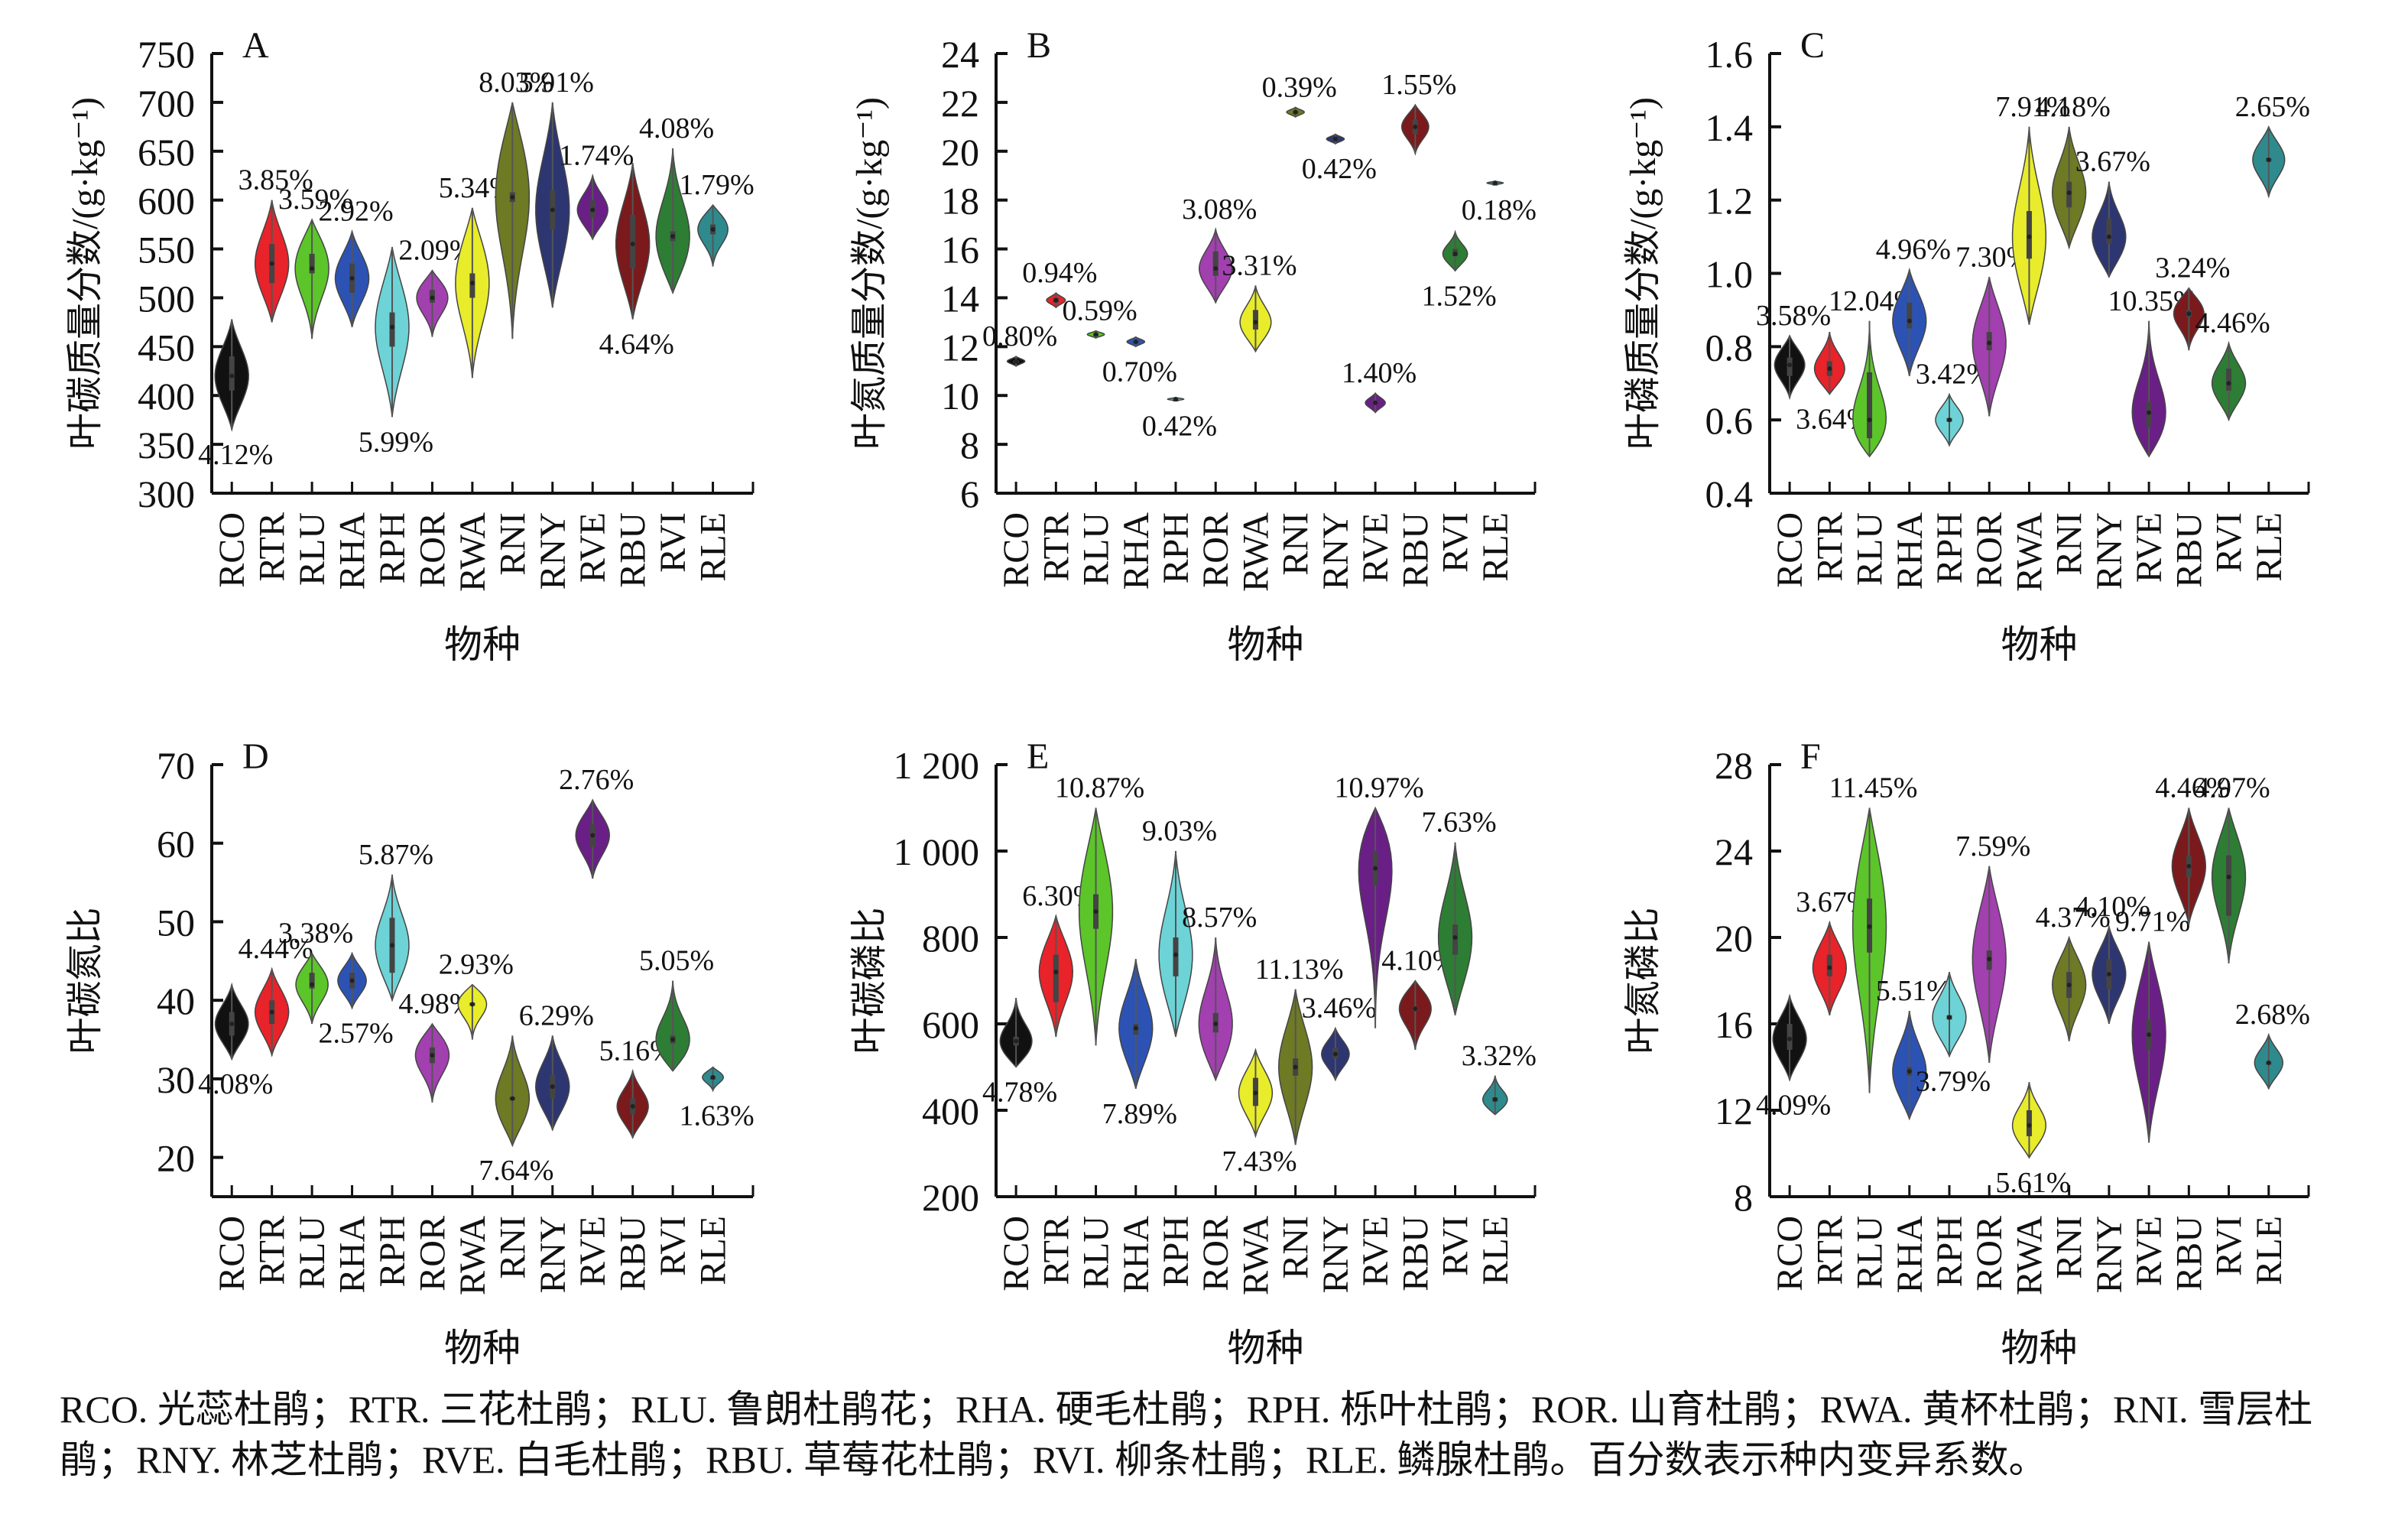  Describe the element at coordinates (1260, 301) in the screenshot. I see `violin-rwa: 3.31%` at that location.